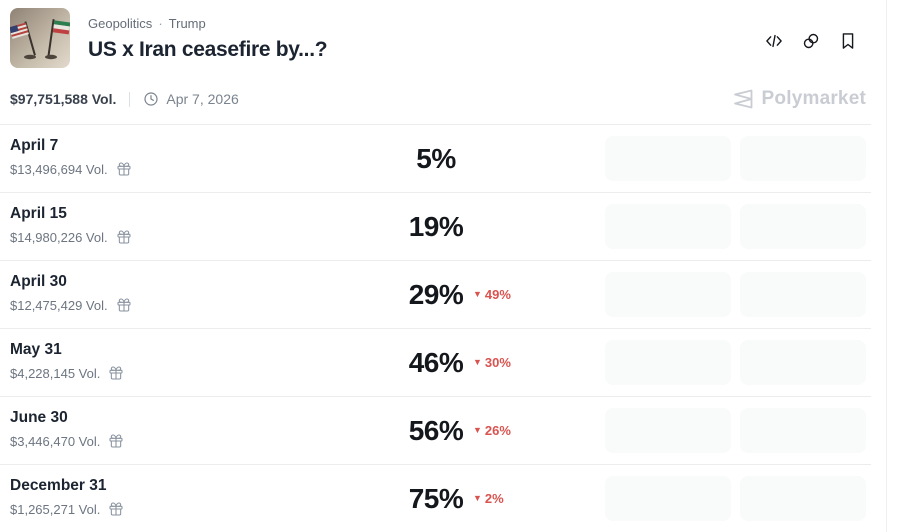 The width and height of the screenshot is (900, 532). I want to click on widget-right-border, so click(886, 266).